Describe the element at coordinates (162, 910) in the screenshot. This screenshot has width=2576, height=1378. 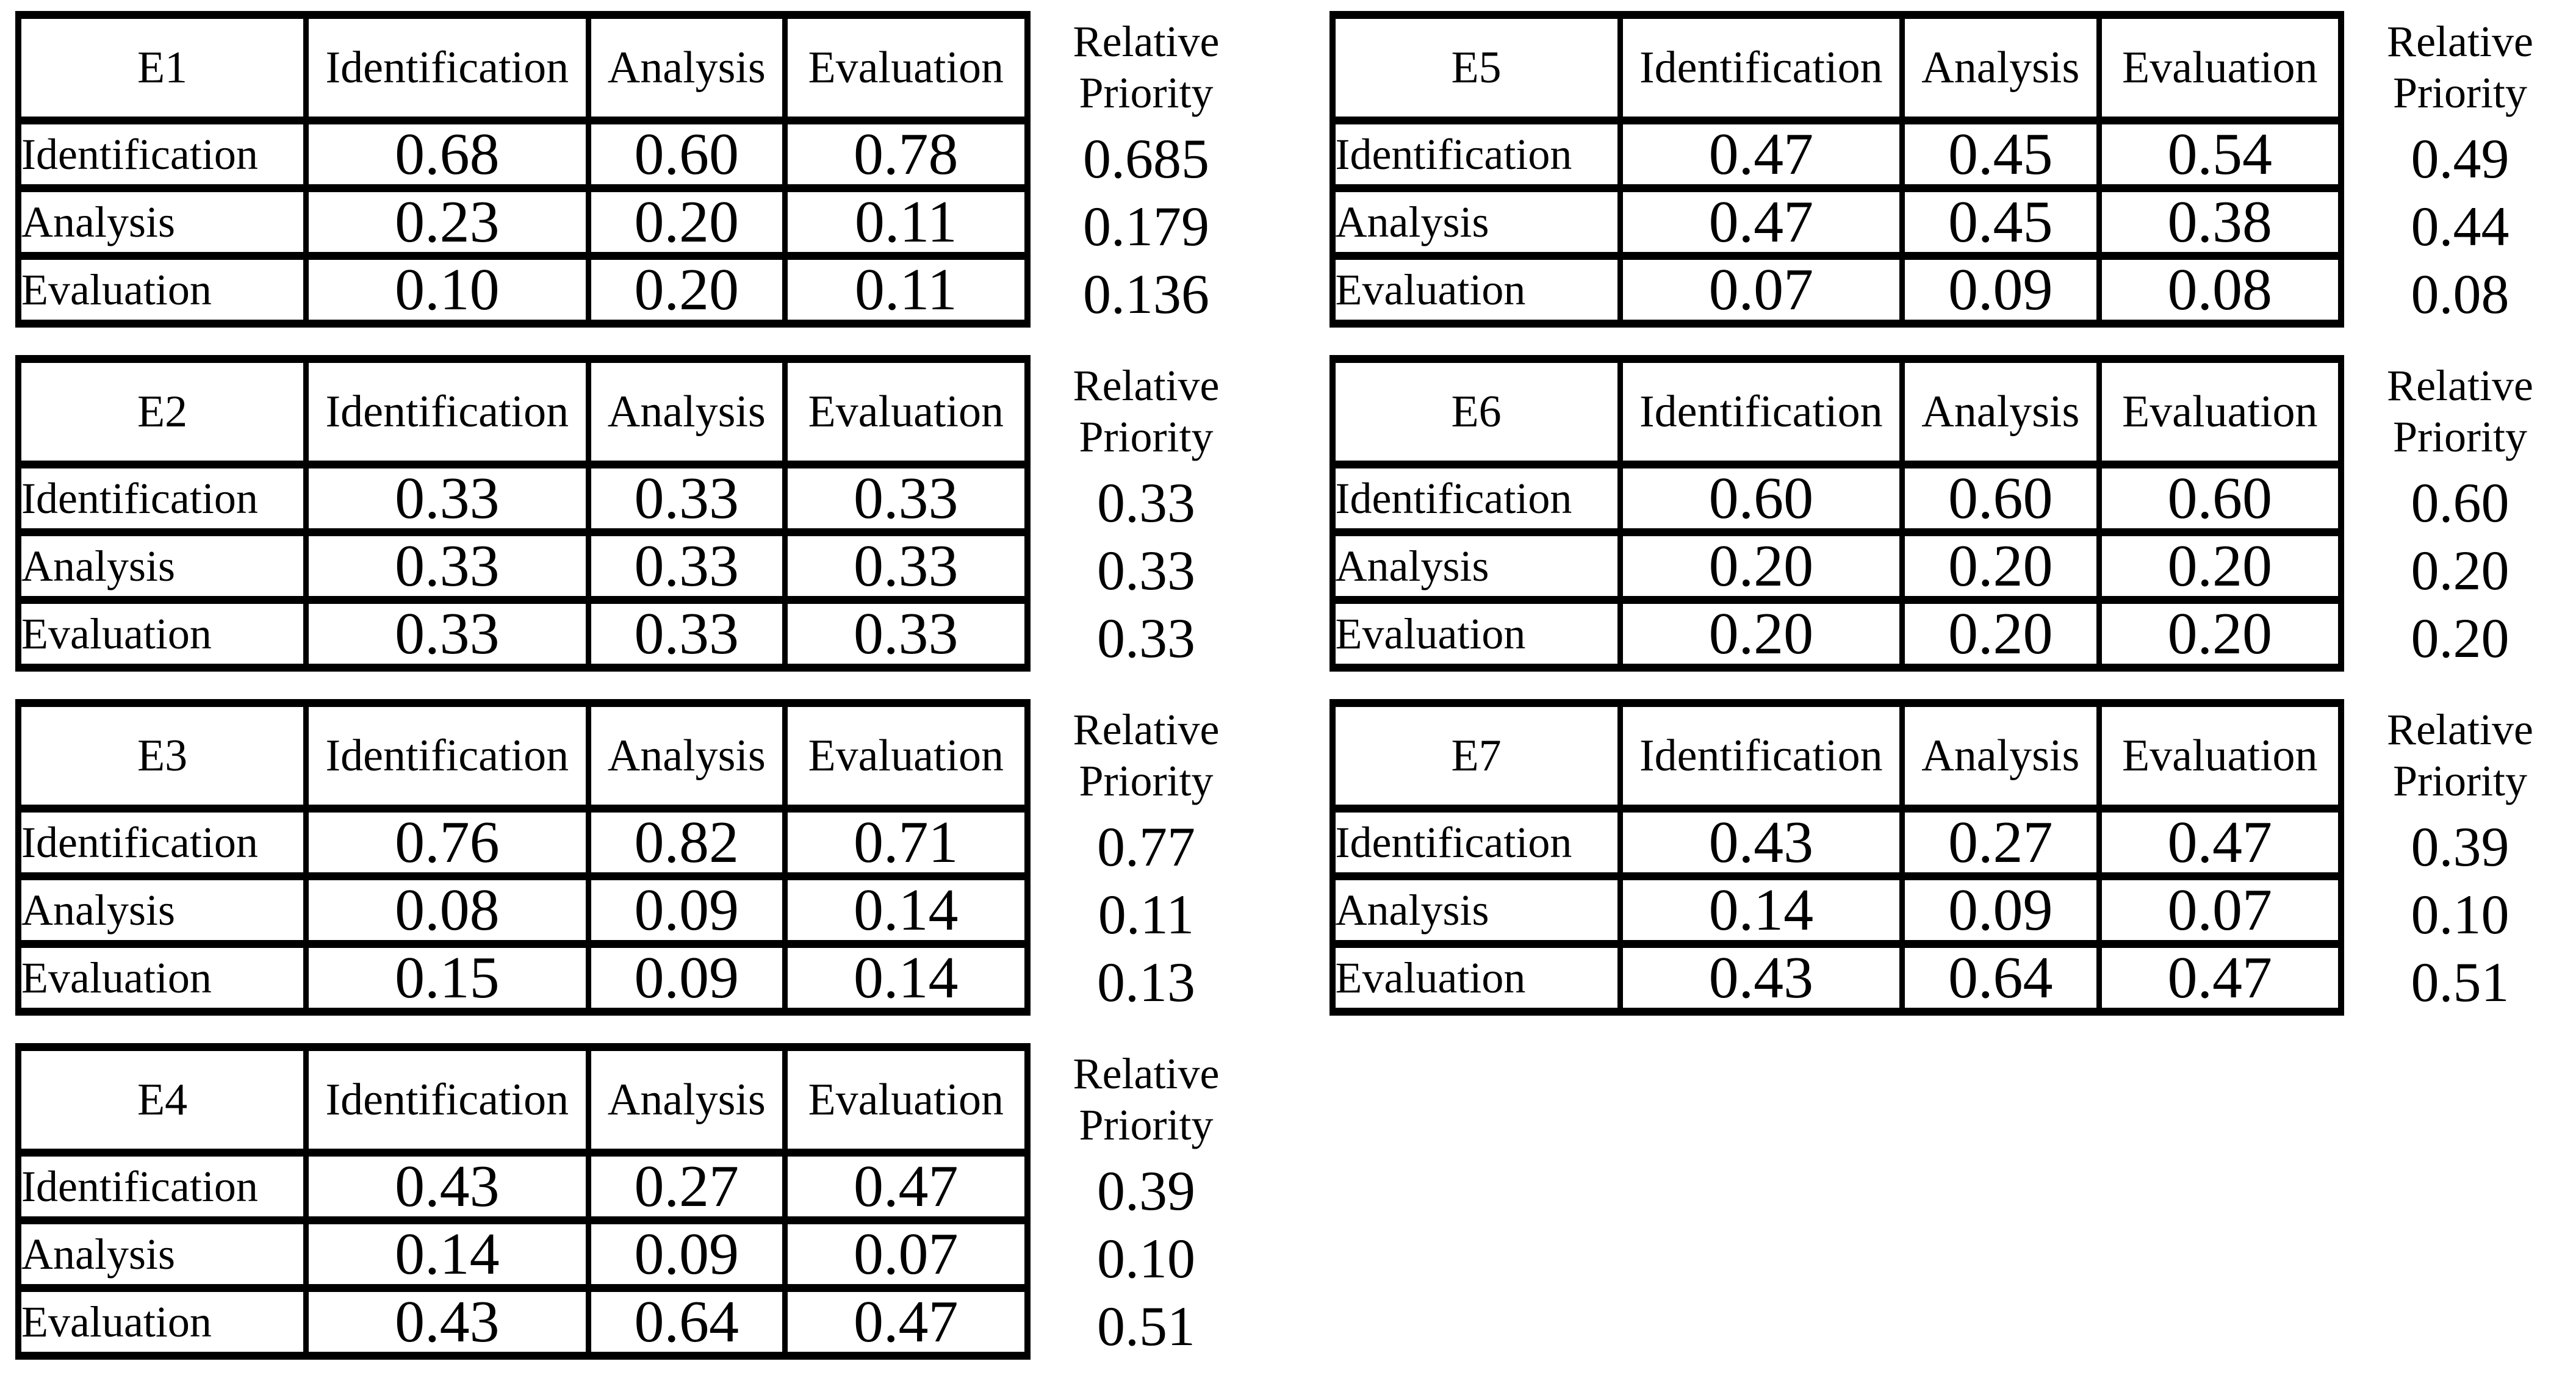
I see `row-label-analysis: Analysis` at that location.